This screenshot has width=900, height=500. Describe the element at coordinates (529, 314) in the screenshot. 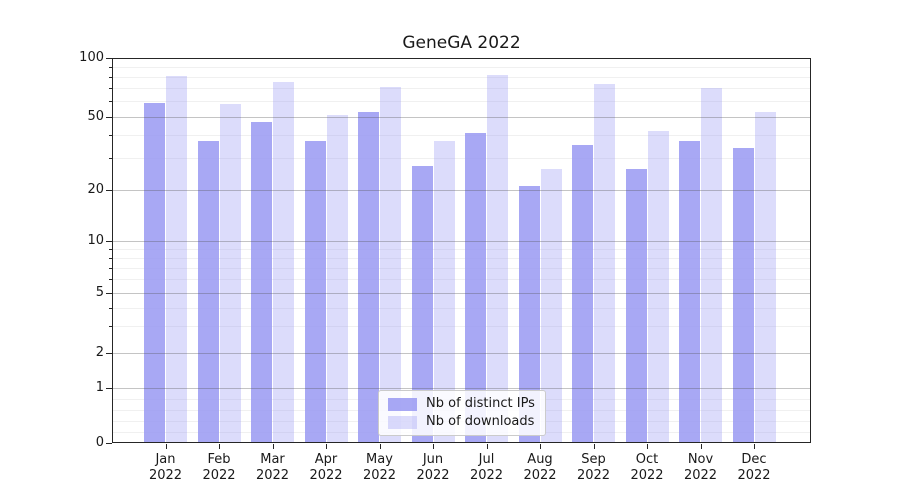

I see `bar-aug-distinct-ips` at that location.